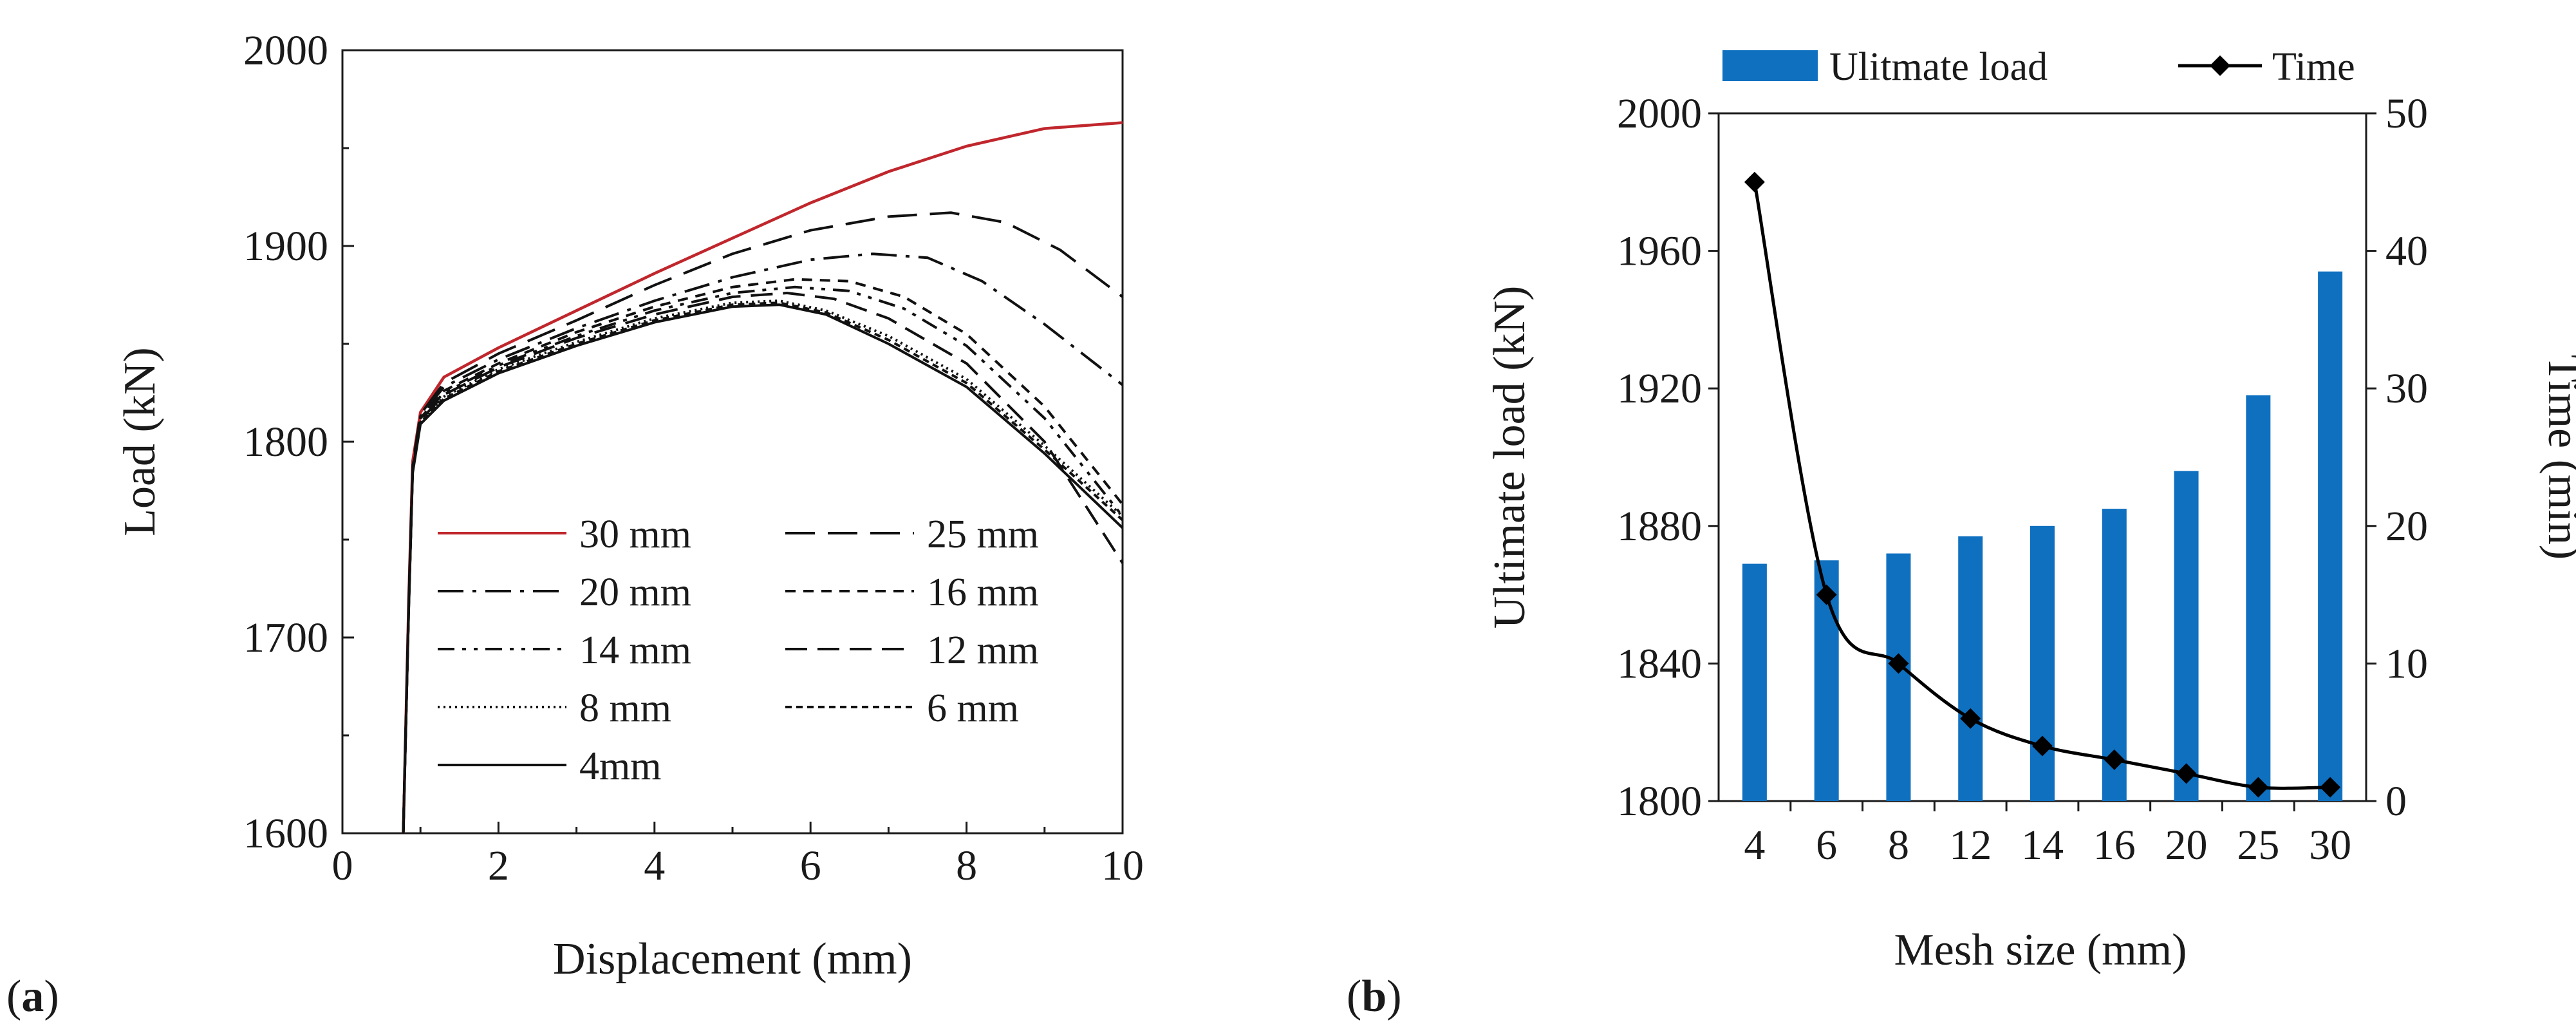 The image size is (2576, 1029). I want to click on panel-a-y-tick-label: 2000, so click(285, 50).